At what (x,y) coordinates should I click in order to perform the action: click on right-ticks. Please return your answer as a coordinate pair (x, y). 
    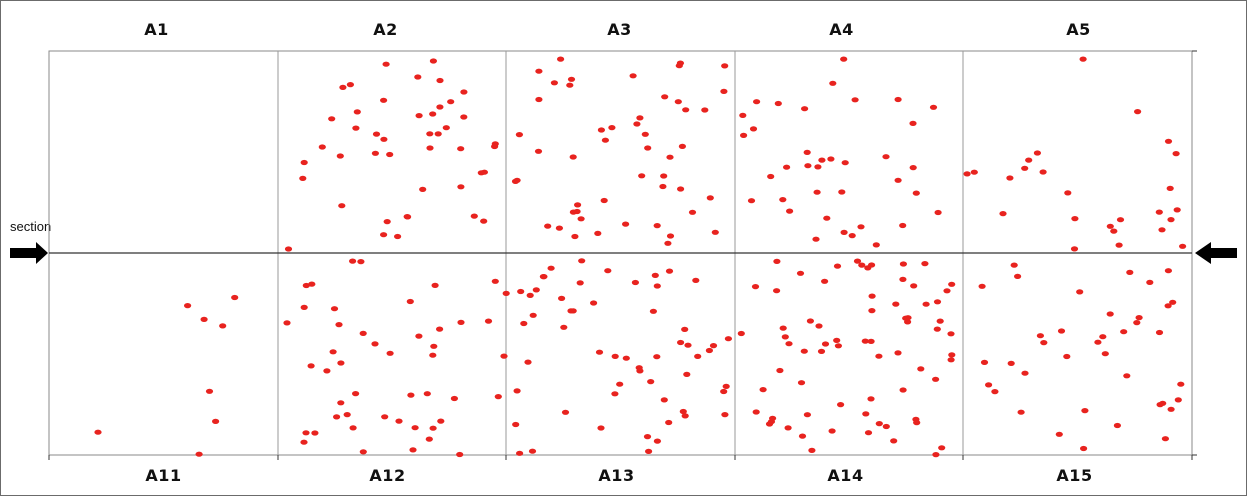
    Looking at the image, I should click on (1194, 253).